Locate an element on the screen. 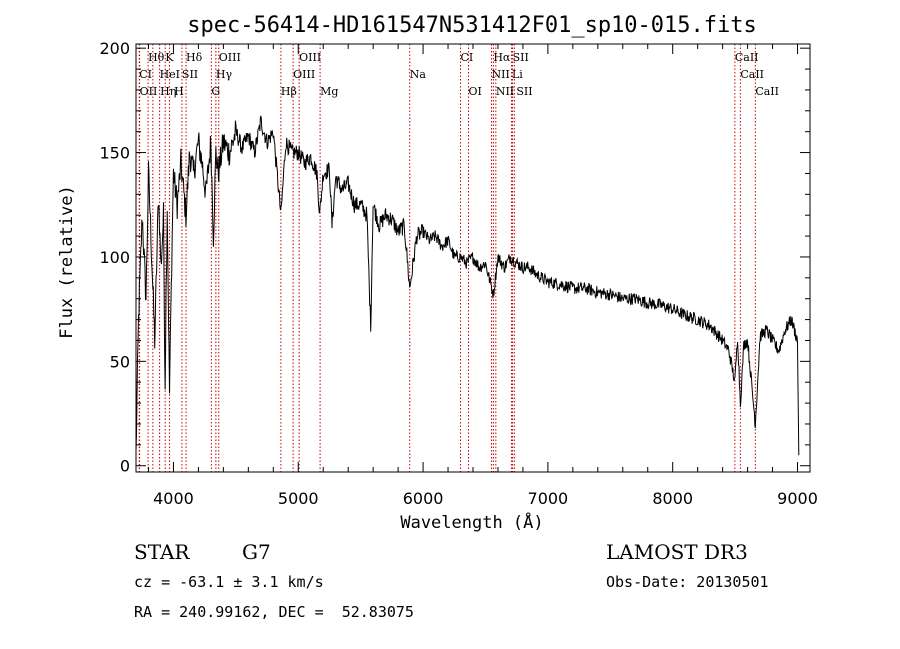  spectral-line-label: Hα is located at coordinates (502, 57).